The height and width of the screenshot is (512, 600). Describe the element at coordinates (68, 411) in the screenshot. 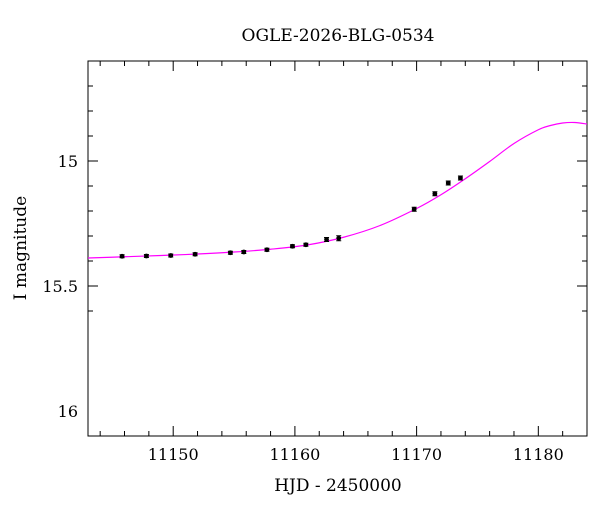

I see `y-tick-label: 16` at that location.